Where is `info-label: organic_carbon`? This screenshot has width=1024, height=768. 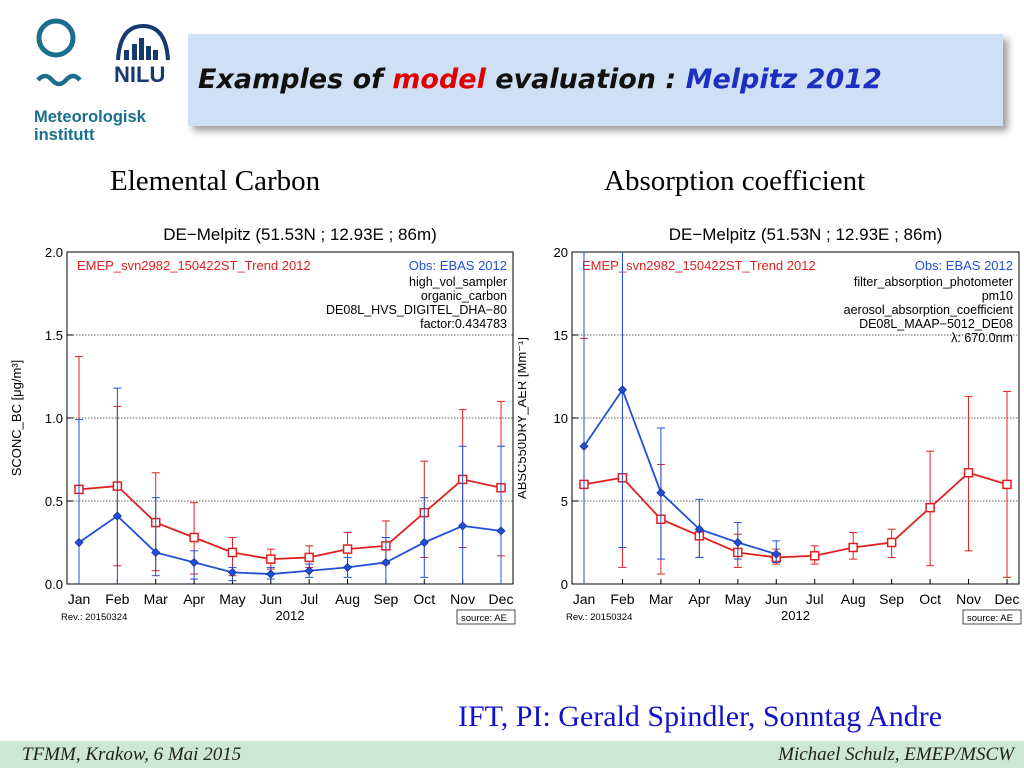
info-label: organic_carbon is located at coordinates (464, 296).